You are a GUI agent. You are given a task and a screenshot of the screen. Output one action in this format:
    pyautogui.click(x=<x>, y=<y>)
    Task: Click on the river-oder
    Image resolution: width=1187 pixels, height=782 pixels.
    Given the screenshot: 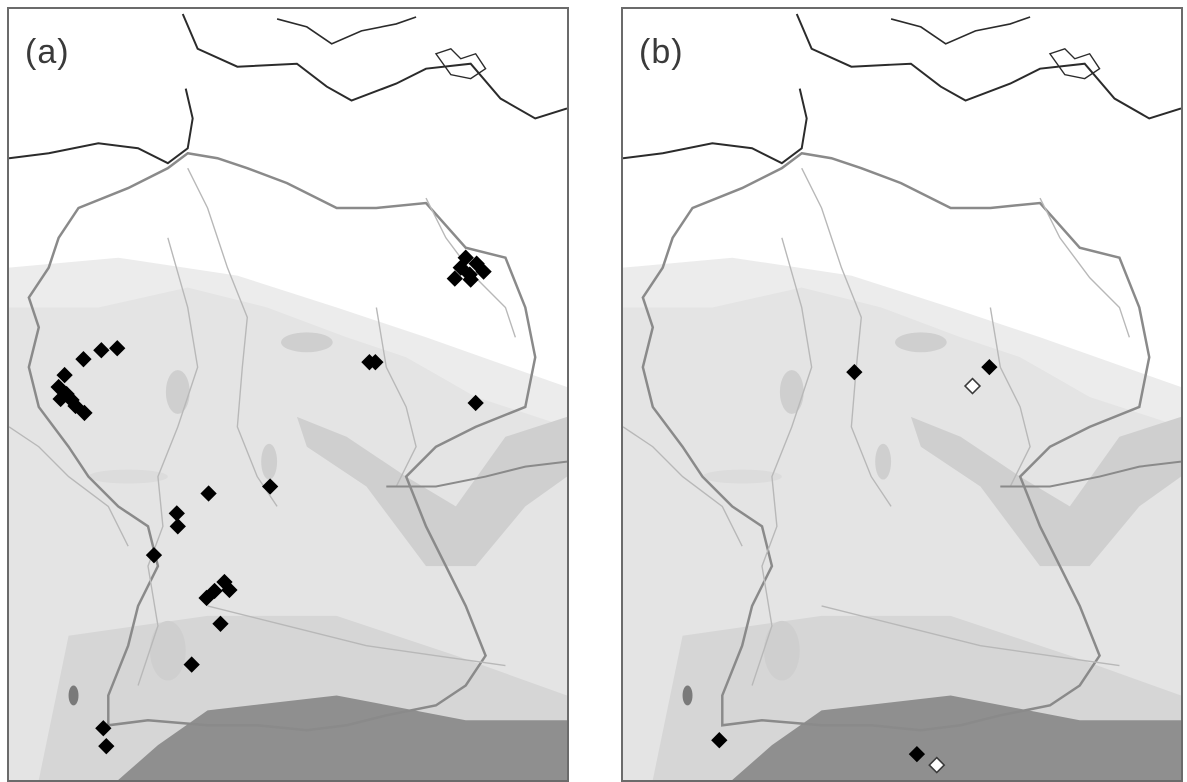 What is the action you would take?
    pyautogui.click(x=1085, y=267)
    